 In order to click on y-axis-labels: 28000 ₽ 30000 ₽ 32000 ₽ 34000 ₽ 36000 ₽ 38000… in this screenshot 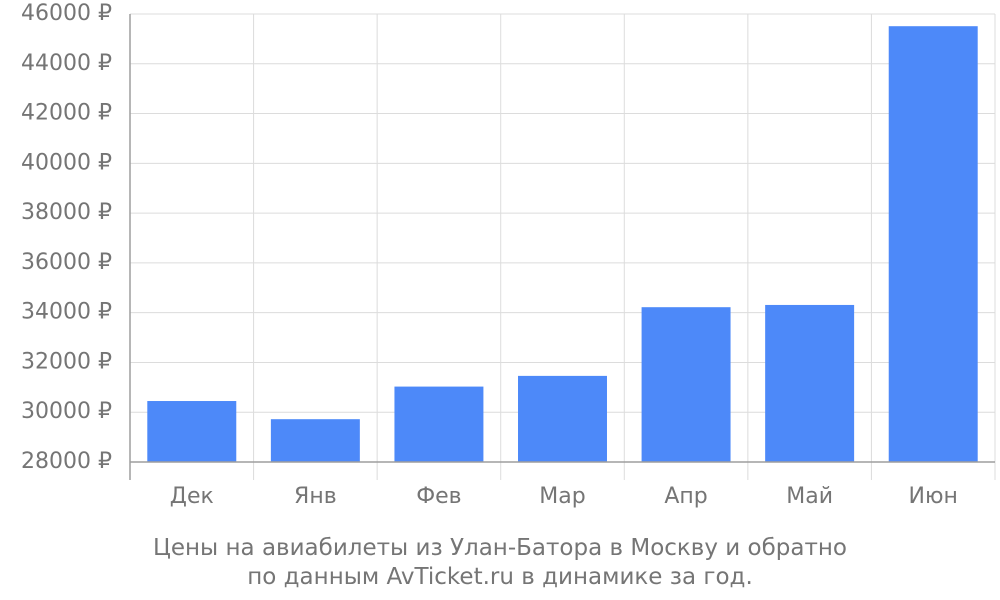, I will do `click(66, 237)`.